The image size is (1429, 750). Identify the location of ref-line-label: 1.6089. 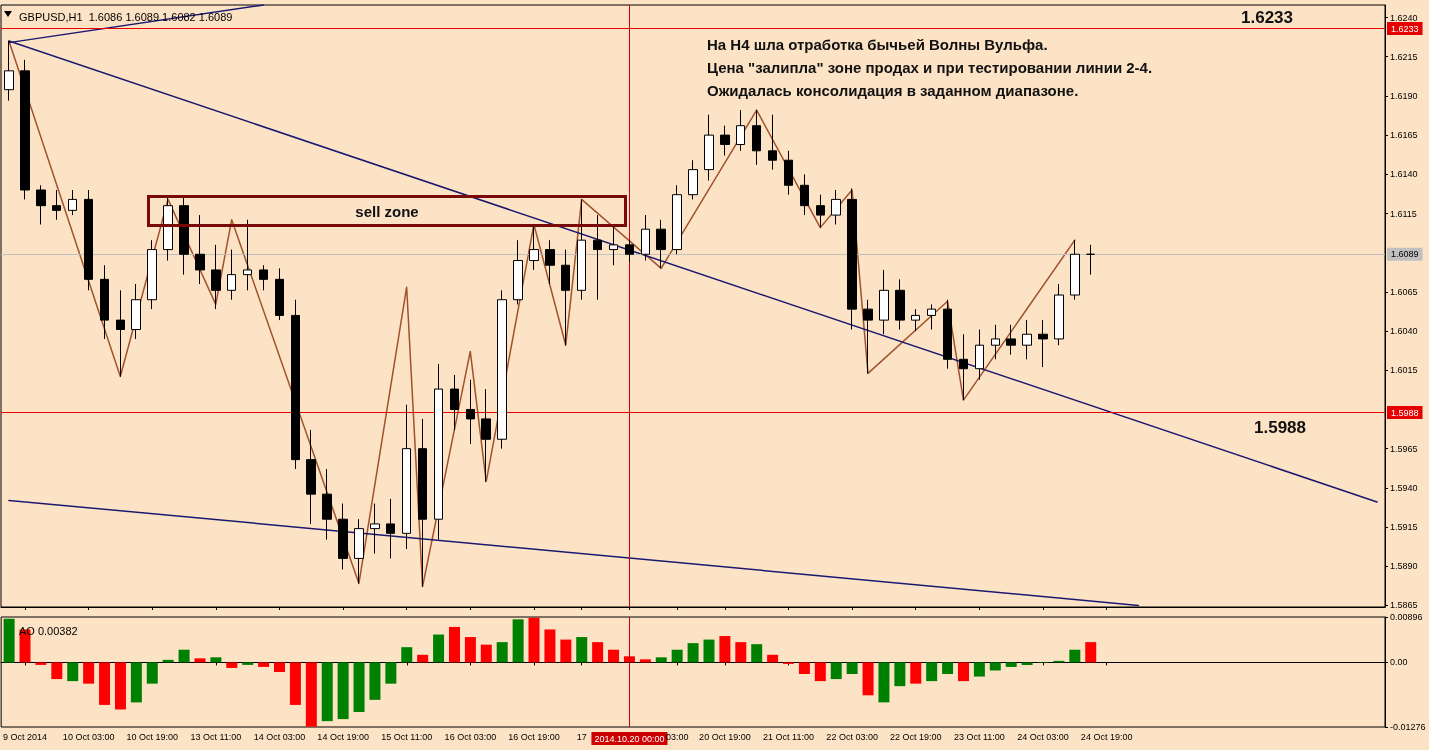
(1405, 254).